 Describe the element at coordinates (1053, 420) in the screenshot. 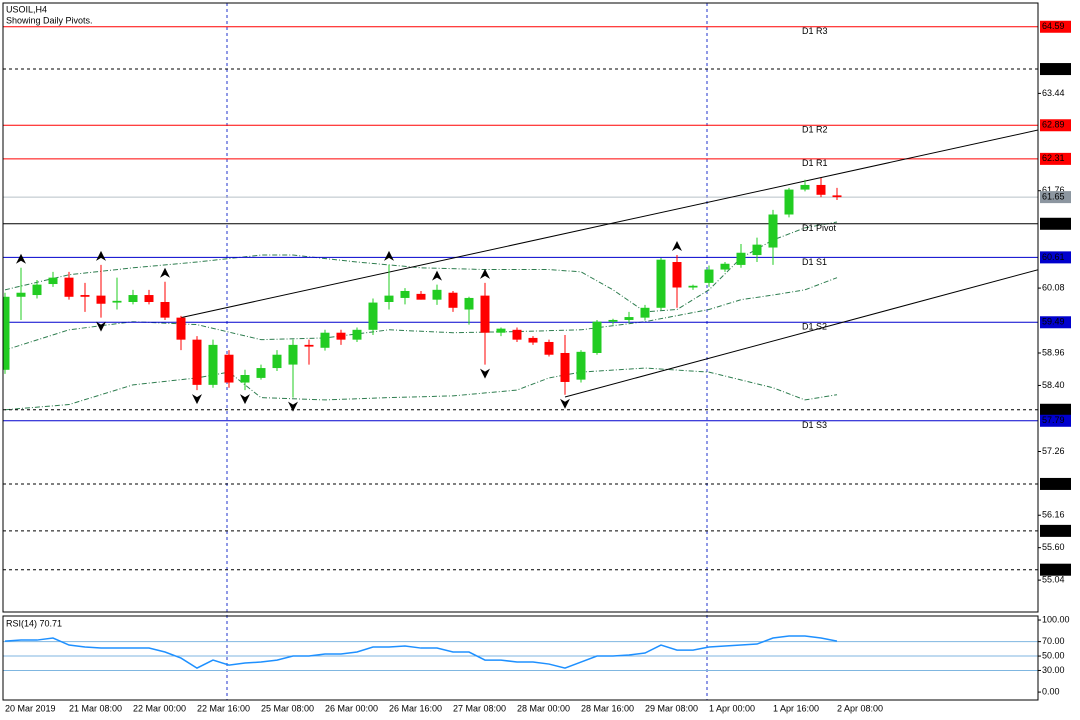

I see `level-price-label: 57.79` at that location.